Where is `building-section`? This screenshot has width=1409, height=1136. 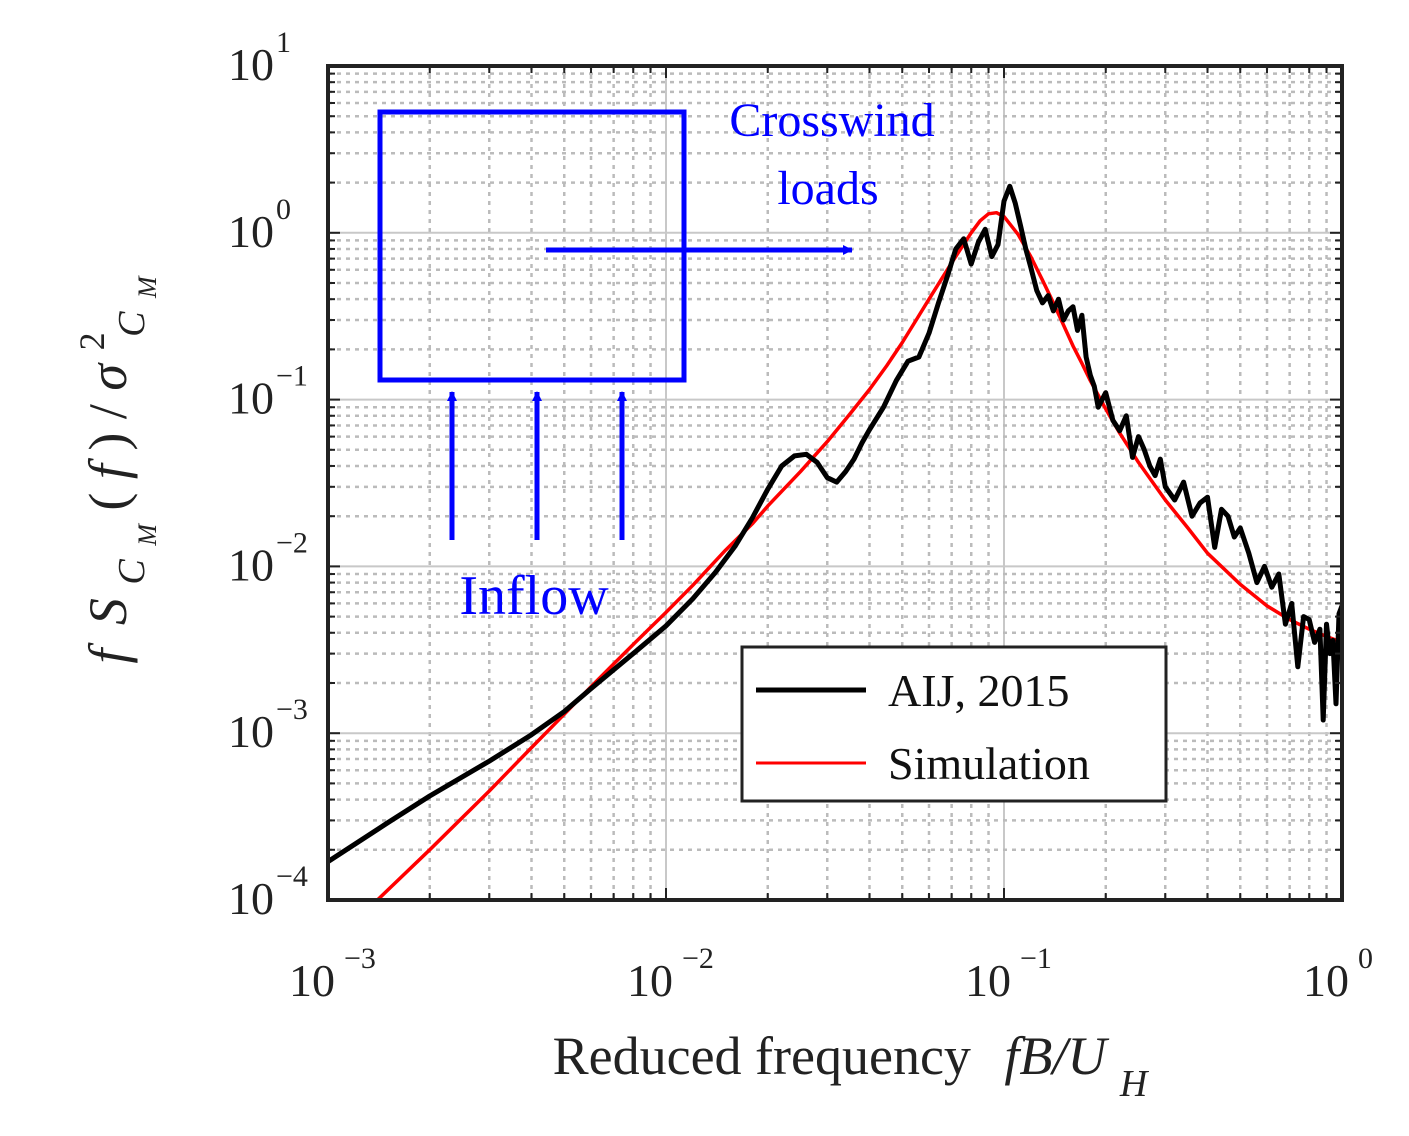 building-section is located at coordinates (532, 246).